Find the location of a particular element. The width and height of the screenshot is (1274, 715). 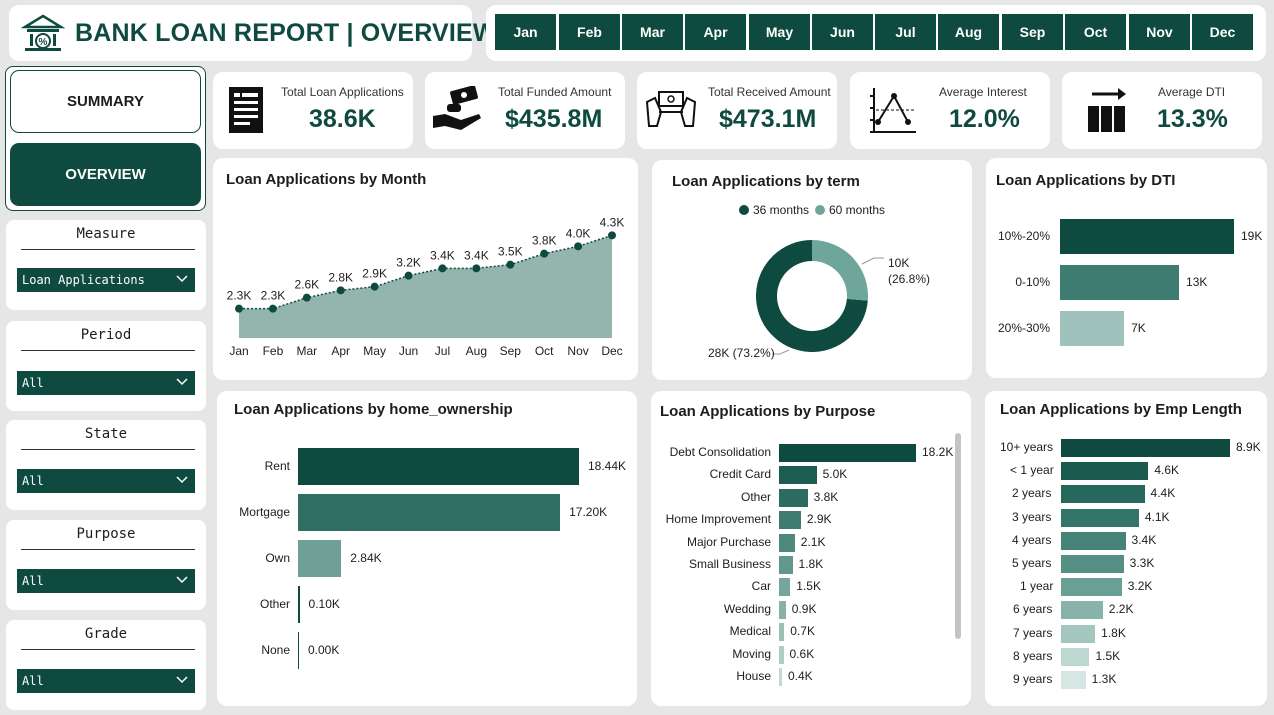

category-label: 10+ years is located at coordinates (1027, 447).